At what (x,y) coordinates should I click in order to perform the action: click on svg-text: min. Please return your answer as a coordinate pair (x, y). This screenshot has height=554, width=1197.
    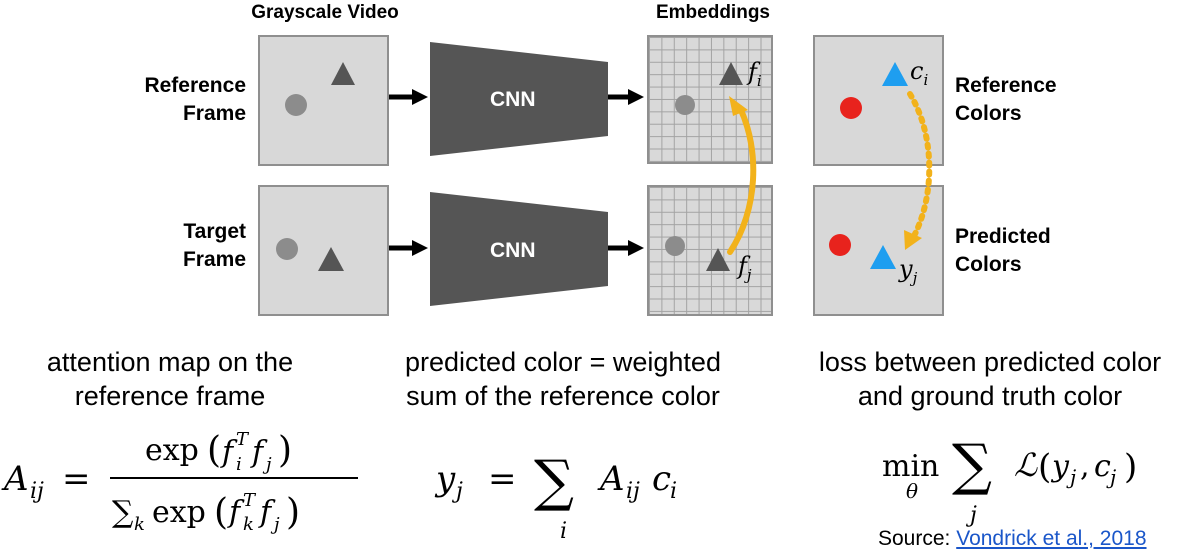
    Looking at the image, I should click on (910, 466).